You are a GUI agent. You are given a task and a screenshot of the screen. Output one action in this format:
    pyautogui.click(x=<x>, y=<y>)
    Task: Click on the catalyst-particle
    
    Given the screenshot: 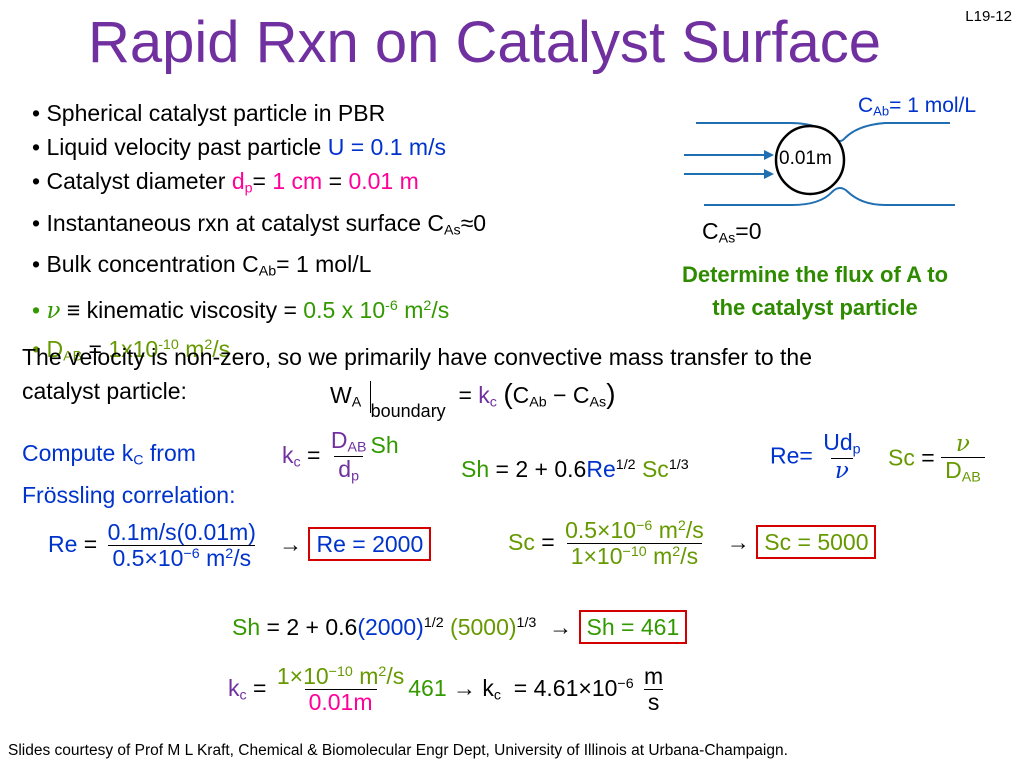 What is the action you would take?
    pyautogui.click(x=810, y=160)
    